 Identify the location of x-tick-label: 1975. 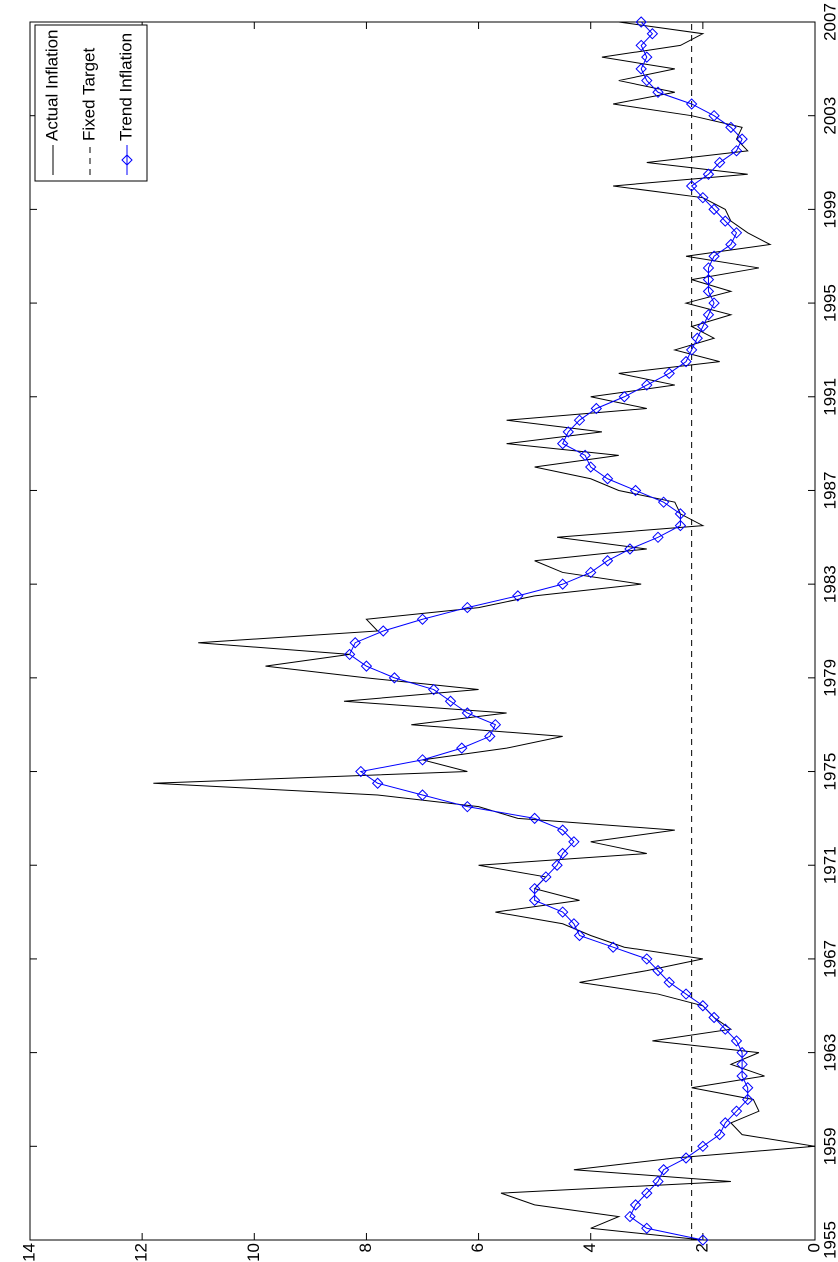
(829, 772).